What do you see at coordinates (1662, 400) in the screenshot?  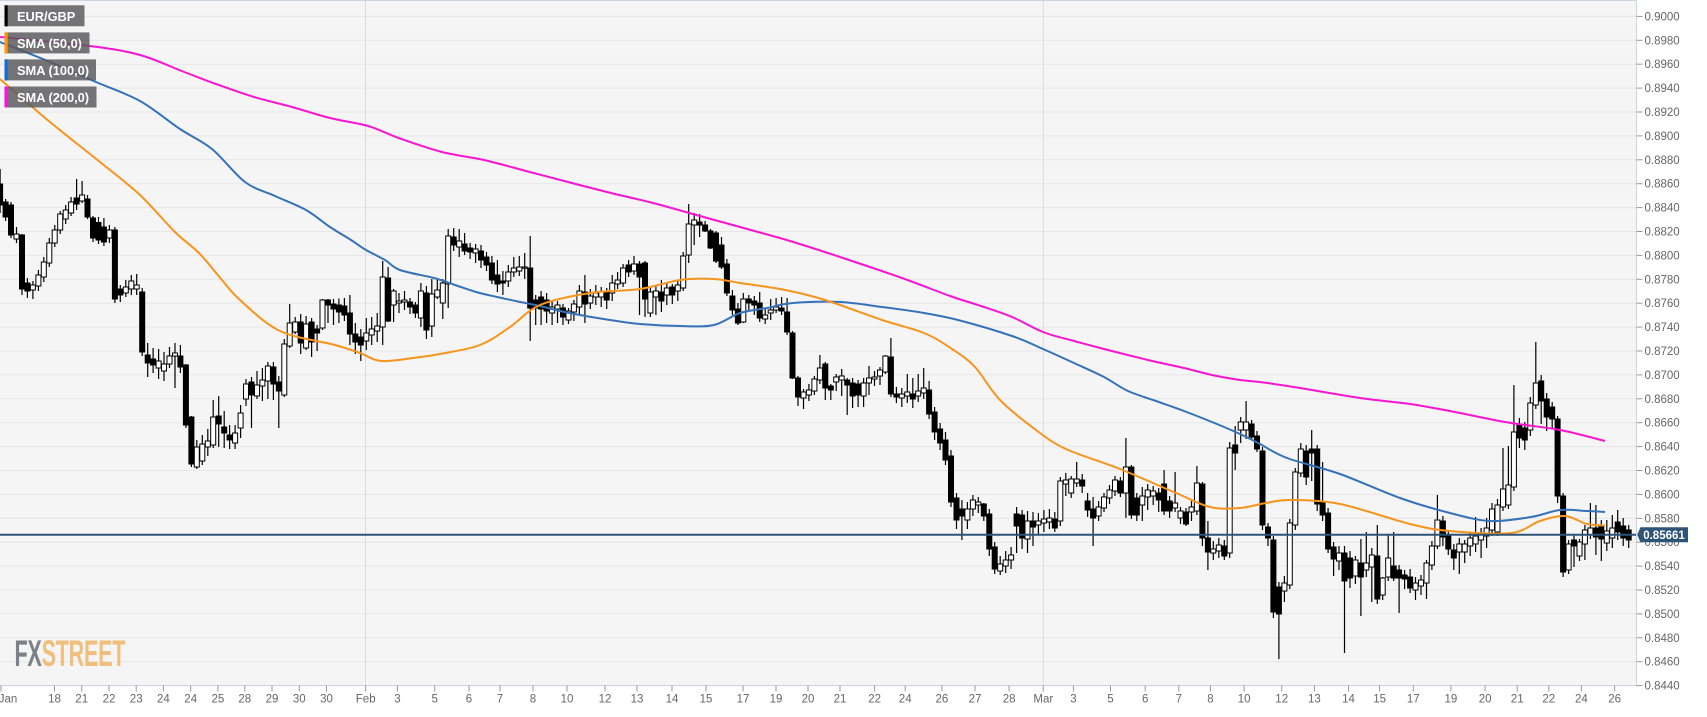 I see `svg-text: 0.8680` at bounding box center [1662, 400].